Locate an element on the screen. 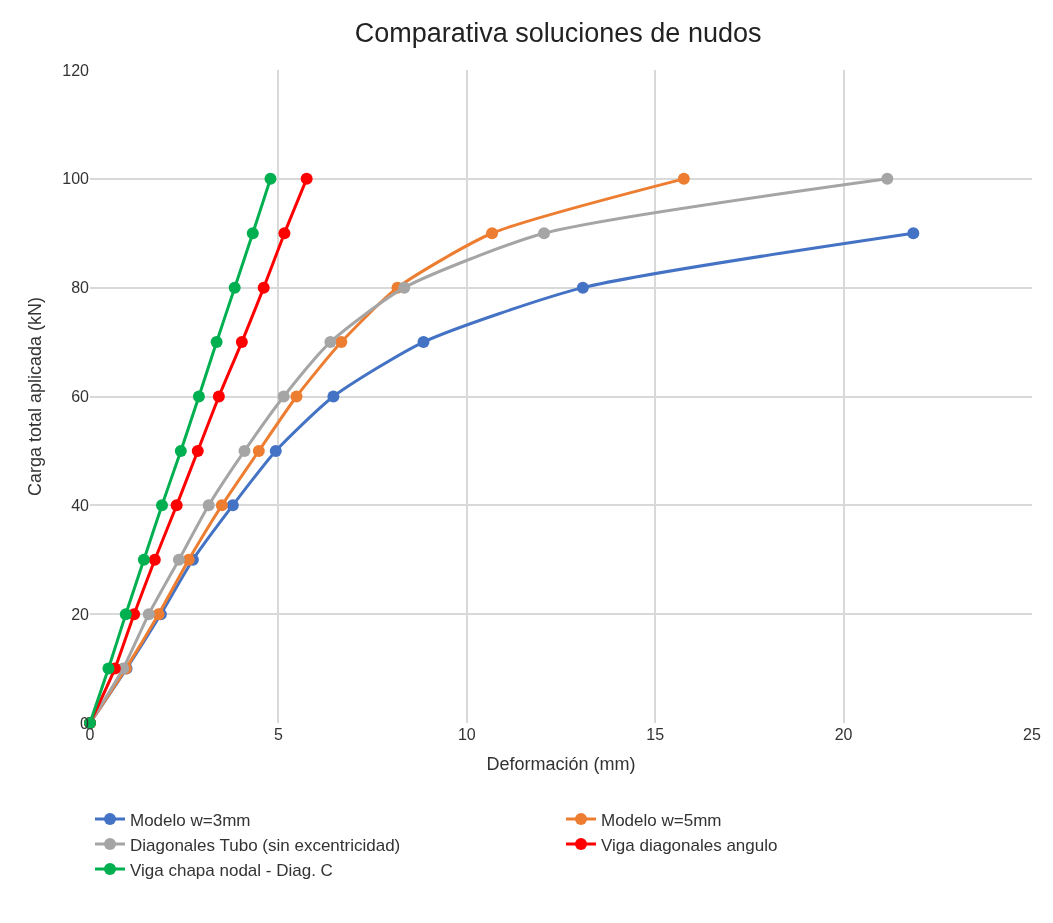  x-tick-label: 25 is located at coordinates (1032, 734).